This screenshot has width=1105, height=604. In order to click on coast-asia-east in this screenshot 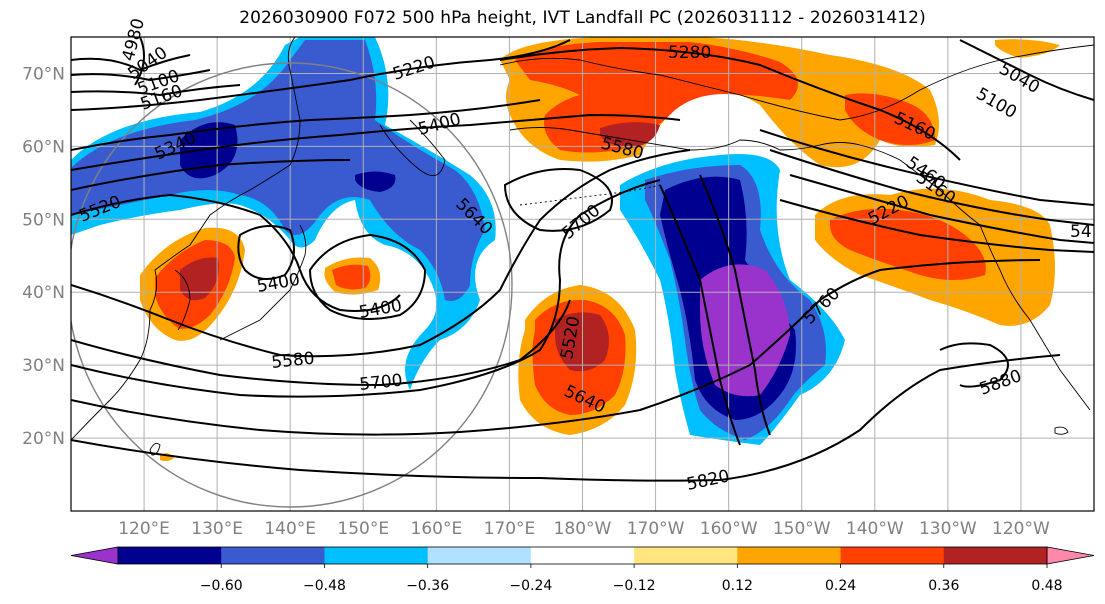, I will do `click(186, 239)`.